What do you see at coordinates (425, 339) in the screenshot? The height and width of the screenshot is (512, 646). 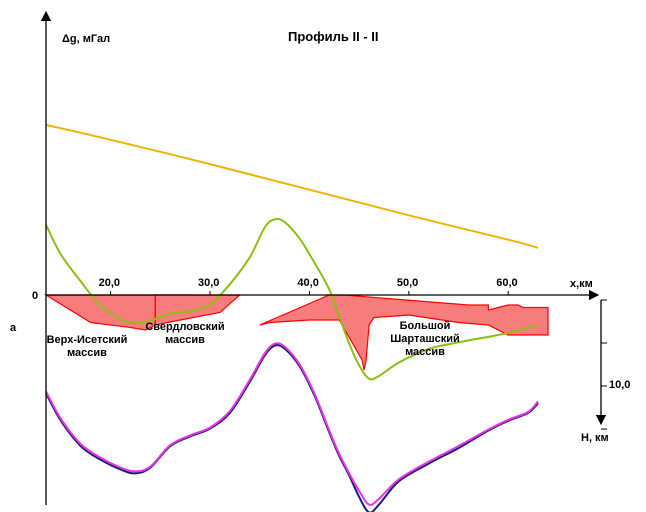 I see `body-label-2-1: Шарташский` at bounding box center [425, 339].